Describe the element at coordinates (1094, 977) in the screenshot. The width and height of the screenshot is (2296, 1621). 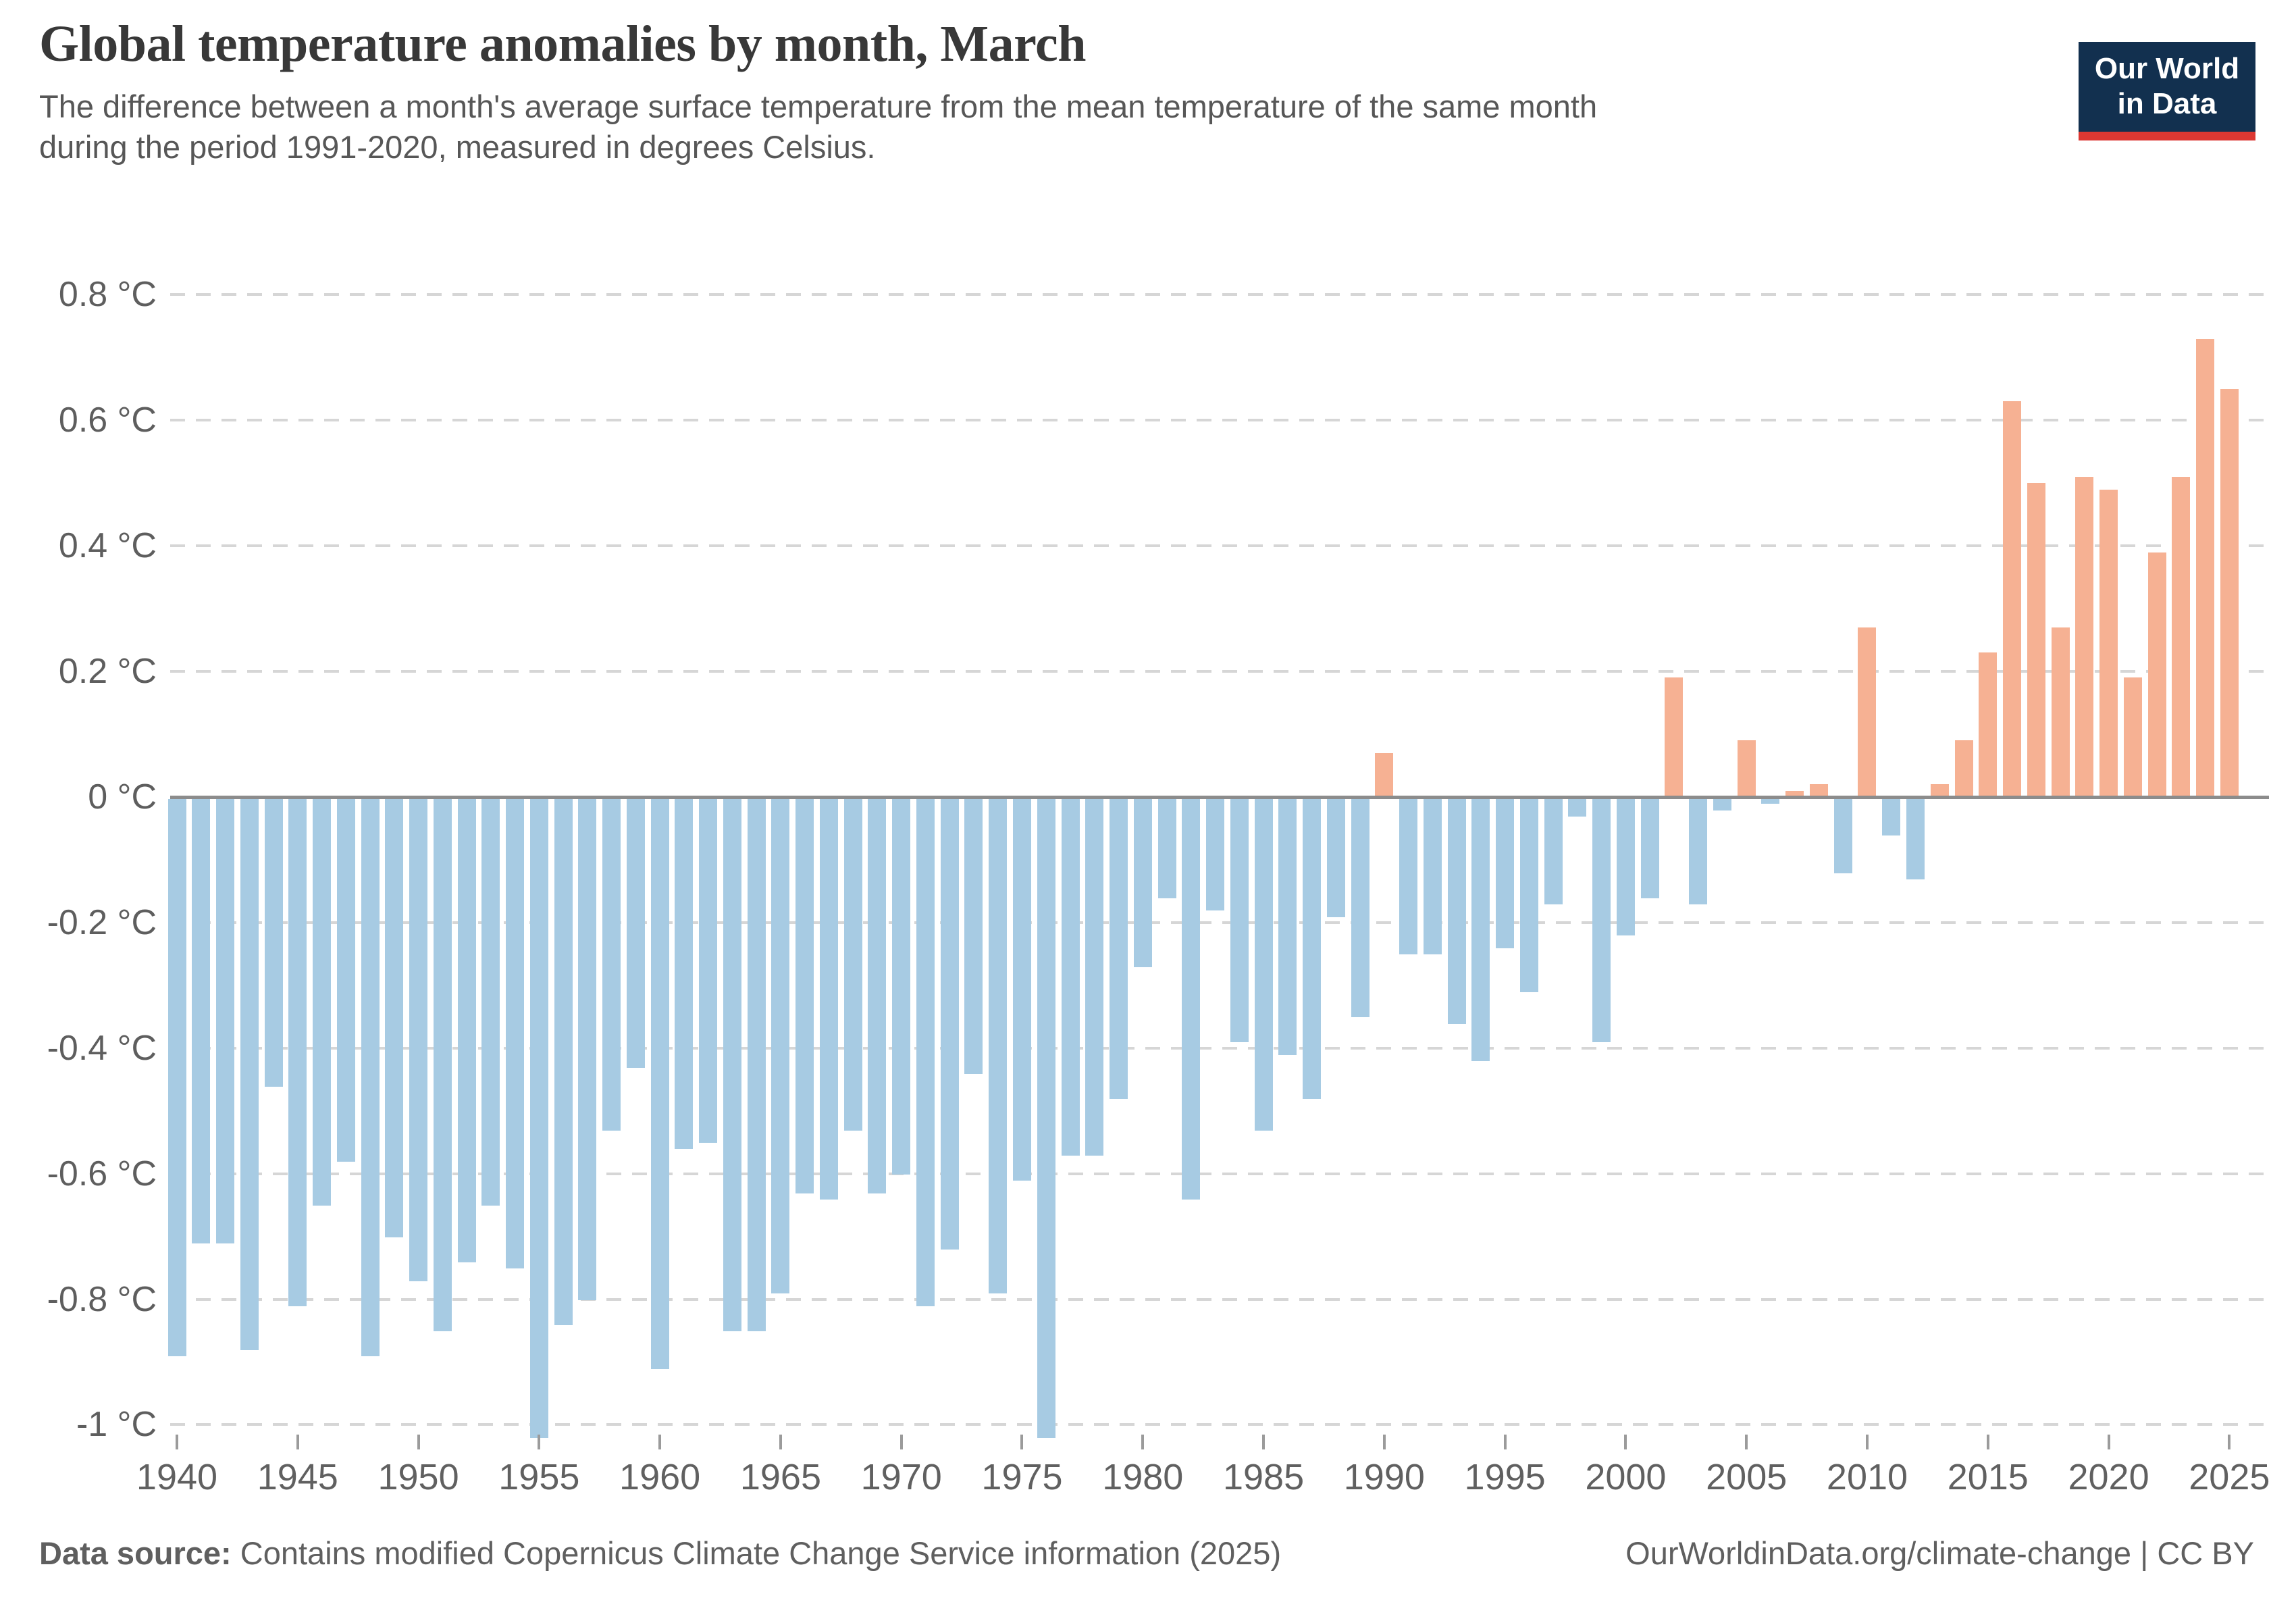
I see `bar-1978` at that location.